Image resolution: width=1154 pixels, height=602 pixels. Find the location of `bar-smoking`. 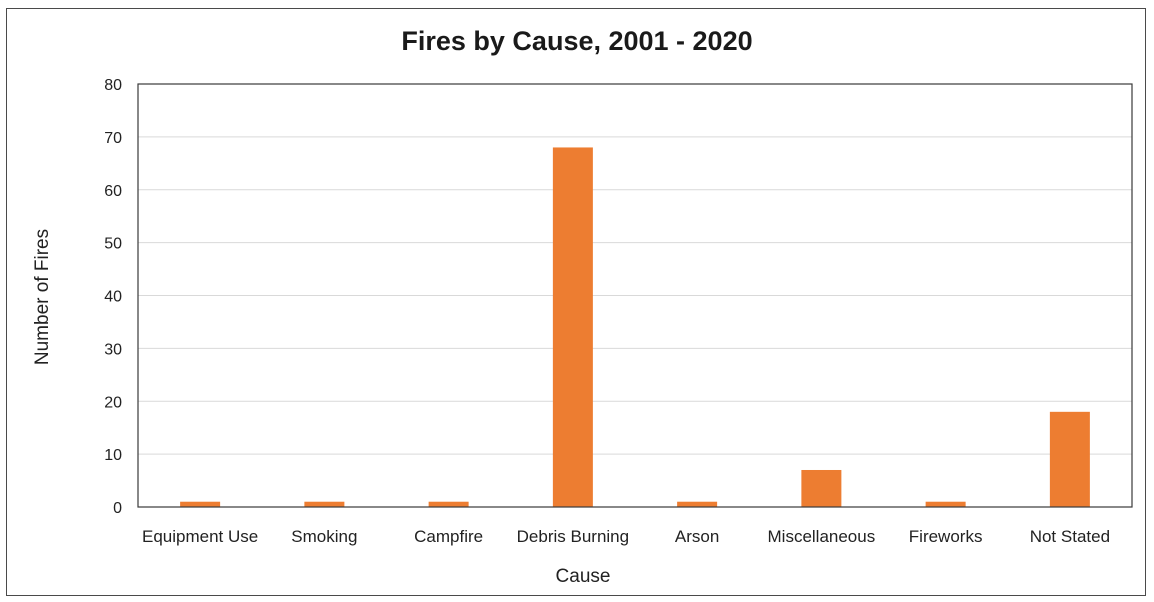

bar-smoking is located at coordinates (324, 504).